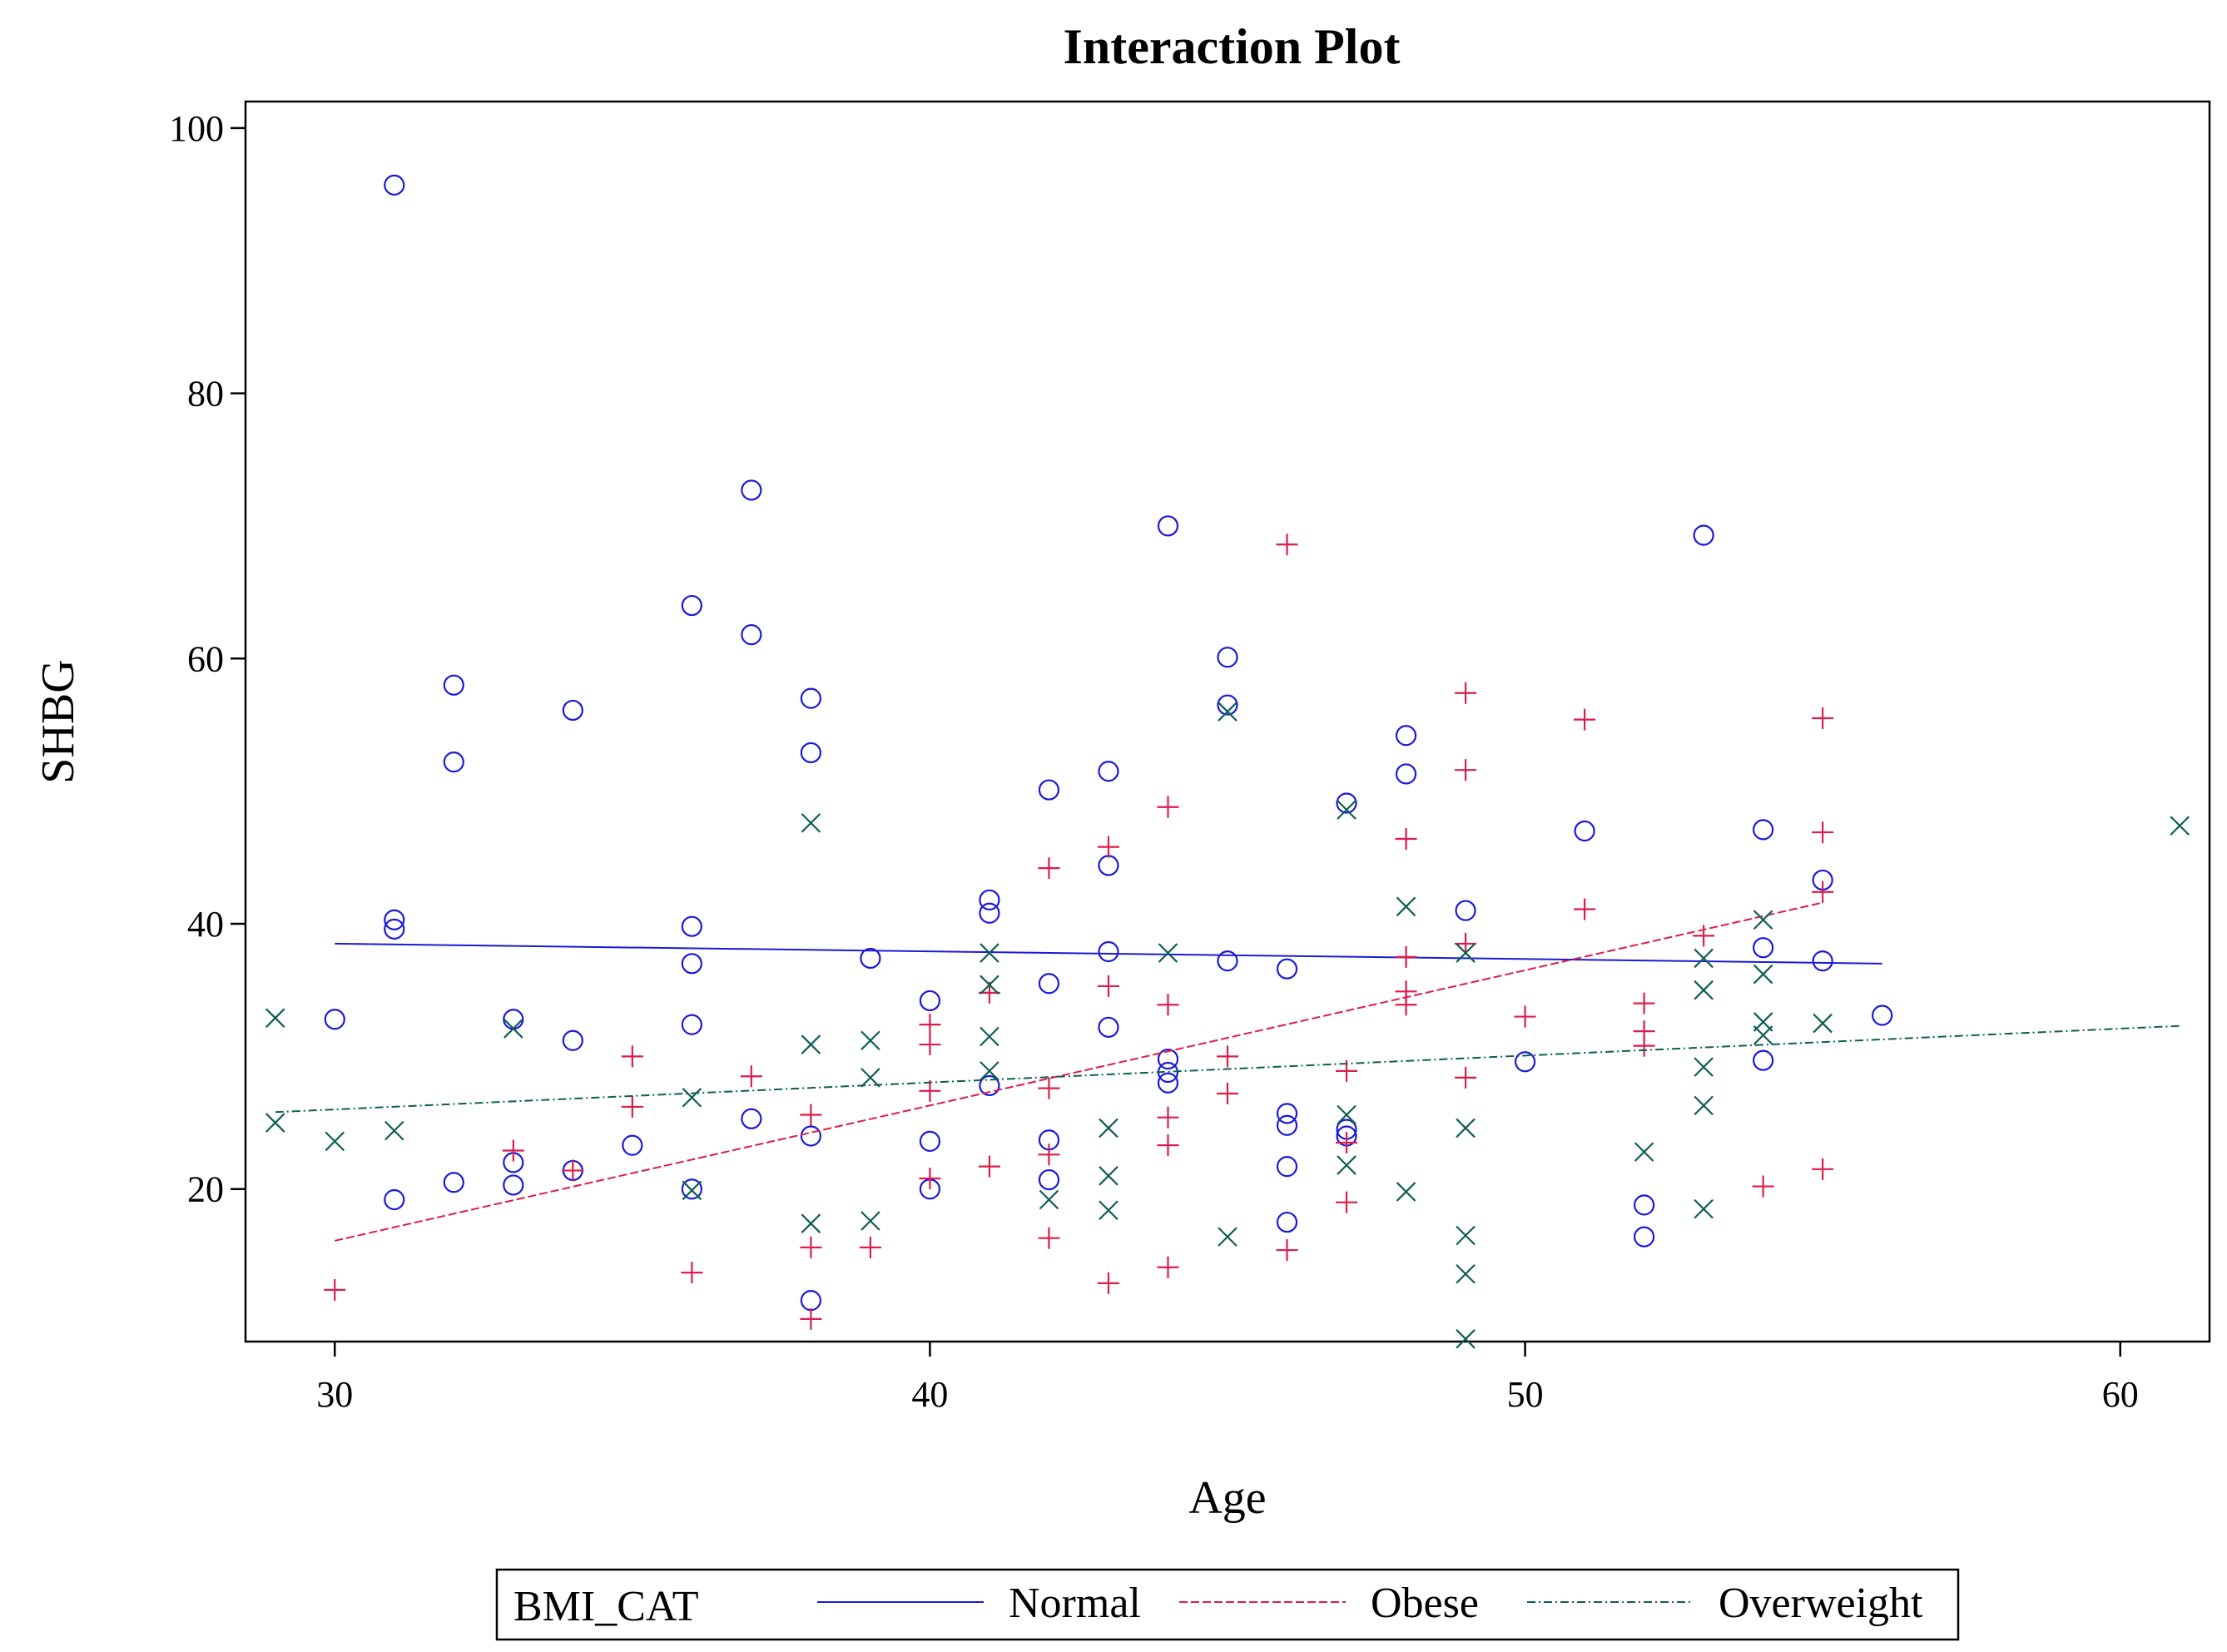 This screenshot has height=1652, width=2227. I want to click on y-tick-label: 60, so click(205, 658).